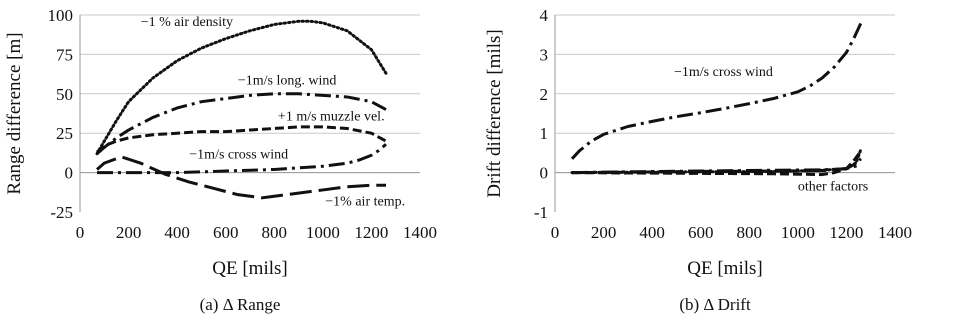 This screenshot has height=329, width=954. Describe the element at coordinates (715, 304) in the screenshot. I see `chart-caption: (b) Δ Drift` at that location.